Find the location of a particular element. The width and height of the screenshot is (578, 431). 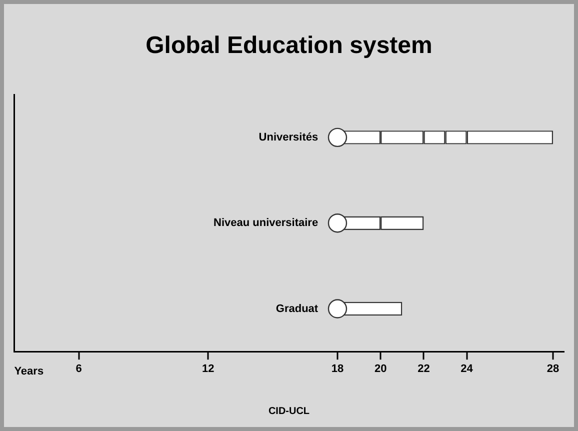

x-tick-label: 12 is located at coordinates (208, 369).